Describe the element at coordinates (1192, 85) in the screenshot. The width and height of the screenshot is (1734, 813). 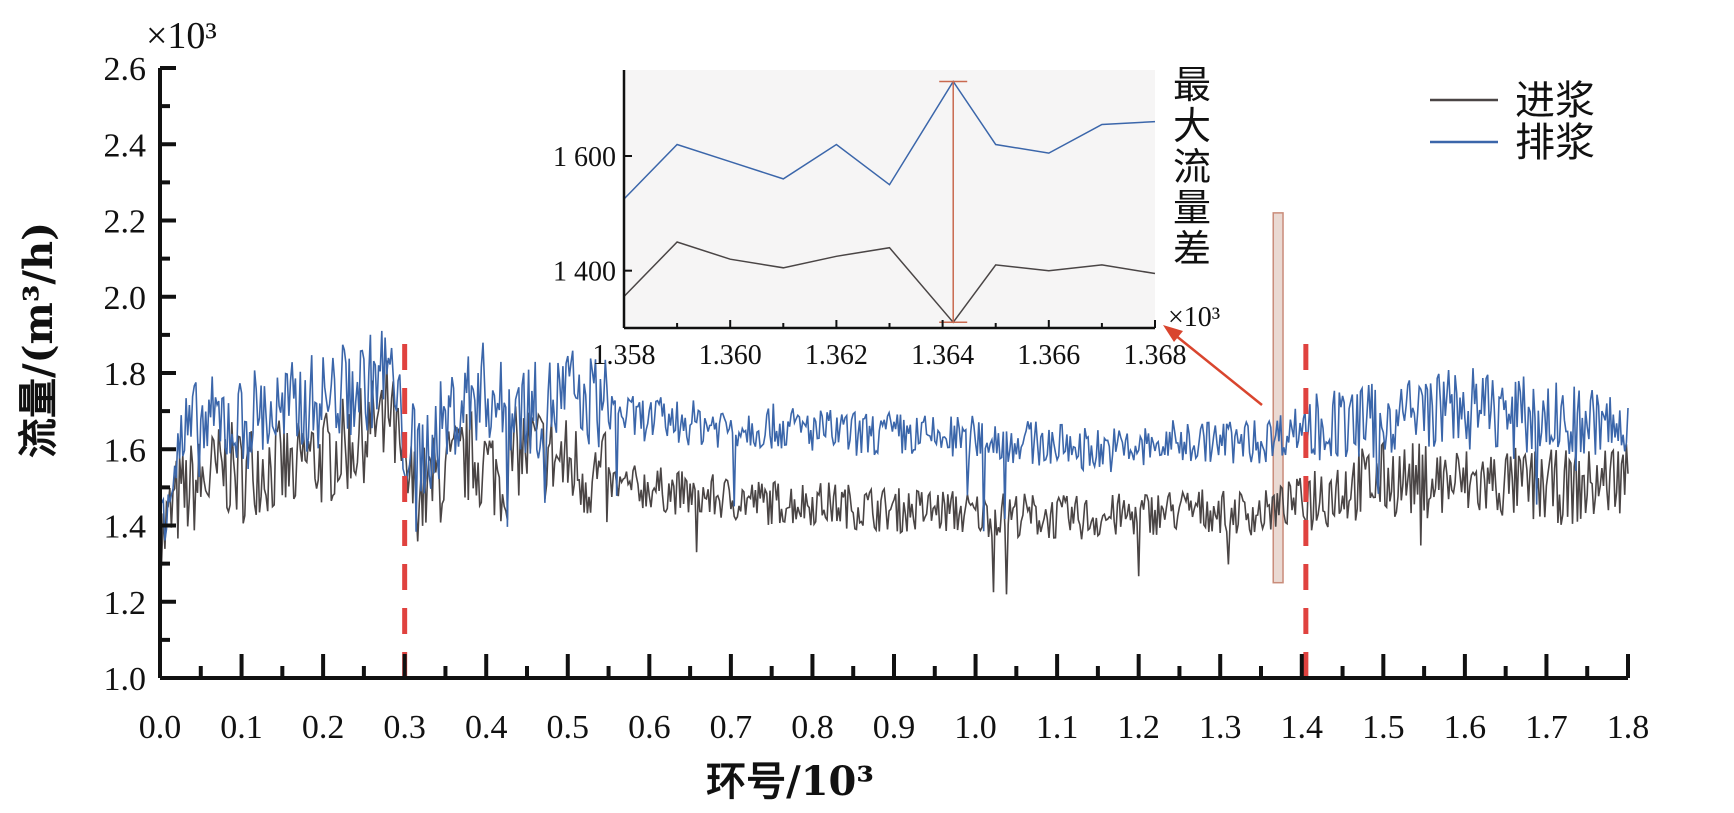
I see `inset-vertical-label-char: 最` at that location.